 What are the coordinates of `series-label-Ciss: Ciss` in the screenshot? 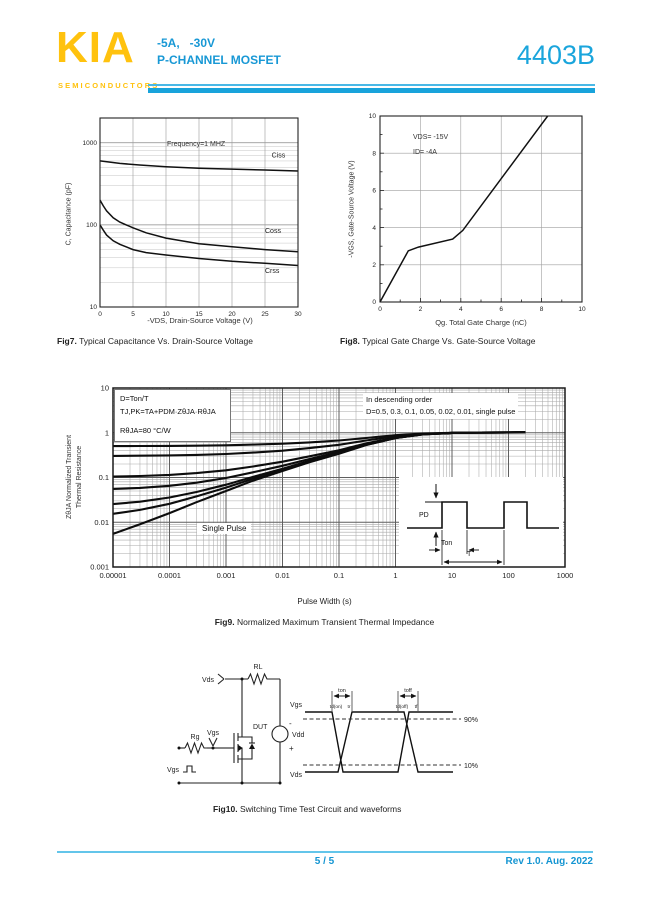 It's located at (279, 156).